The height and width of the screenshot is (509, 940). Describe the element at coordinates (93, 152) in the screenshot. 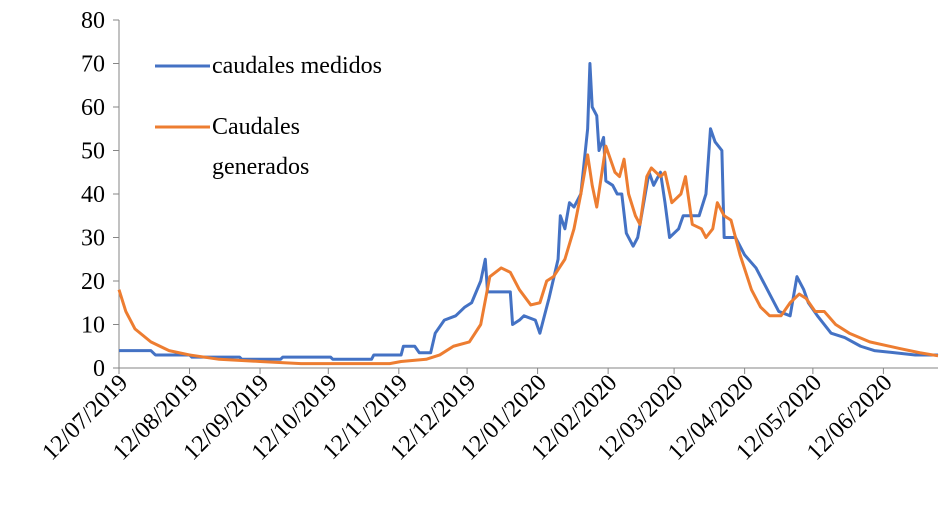

I see `y-tick-label: 50` at that location.